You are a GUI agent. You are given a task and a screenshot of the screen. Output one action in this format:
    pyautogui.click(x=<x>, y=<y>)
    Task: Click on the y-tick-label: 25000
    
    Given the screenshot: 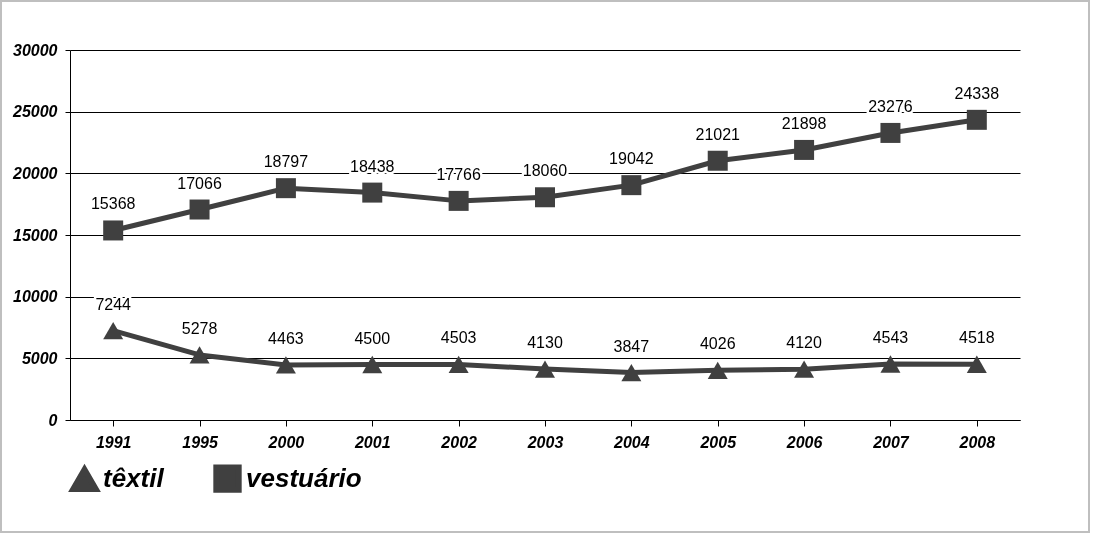 What is the action you would take?
    pyautogui.click(x=35, y=112)
    